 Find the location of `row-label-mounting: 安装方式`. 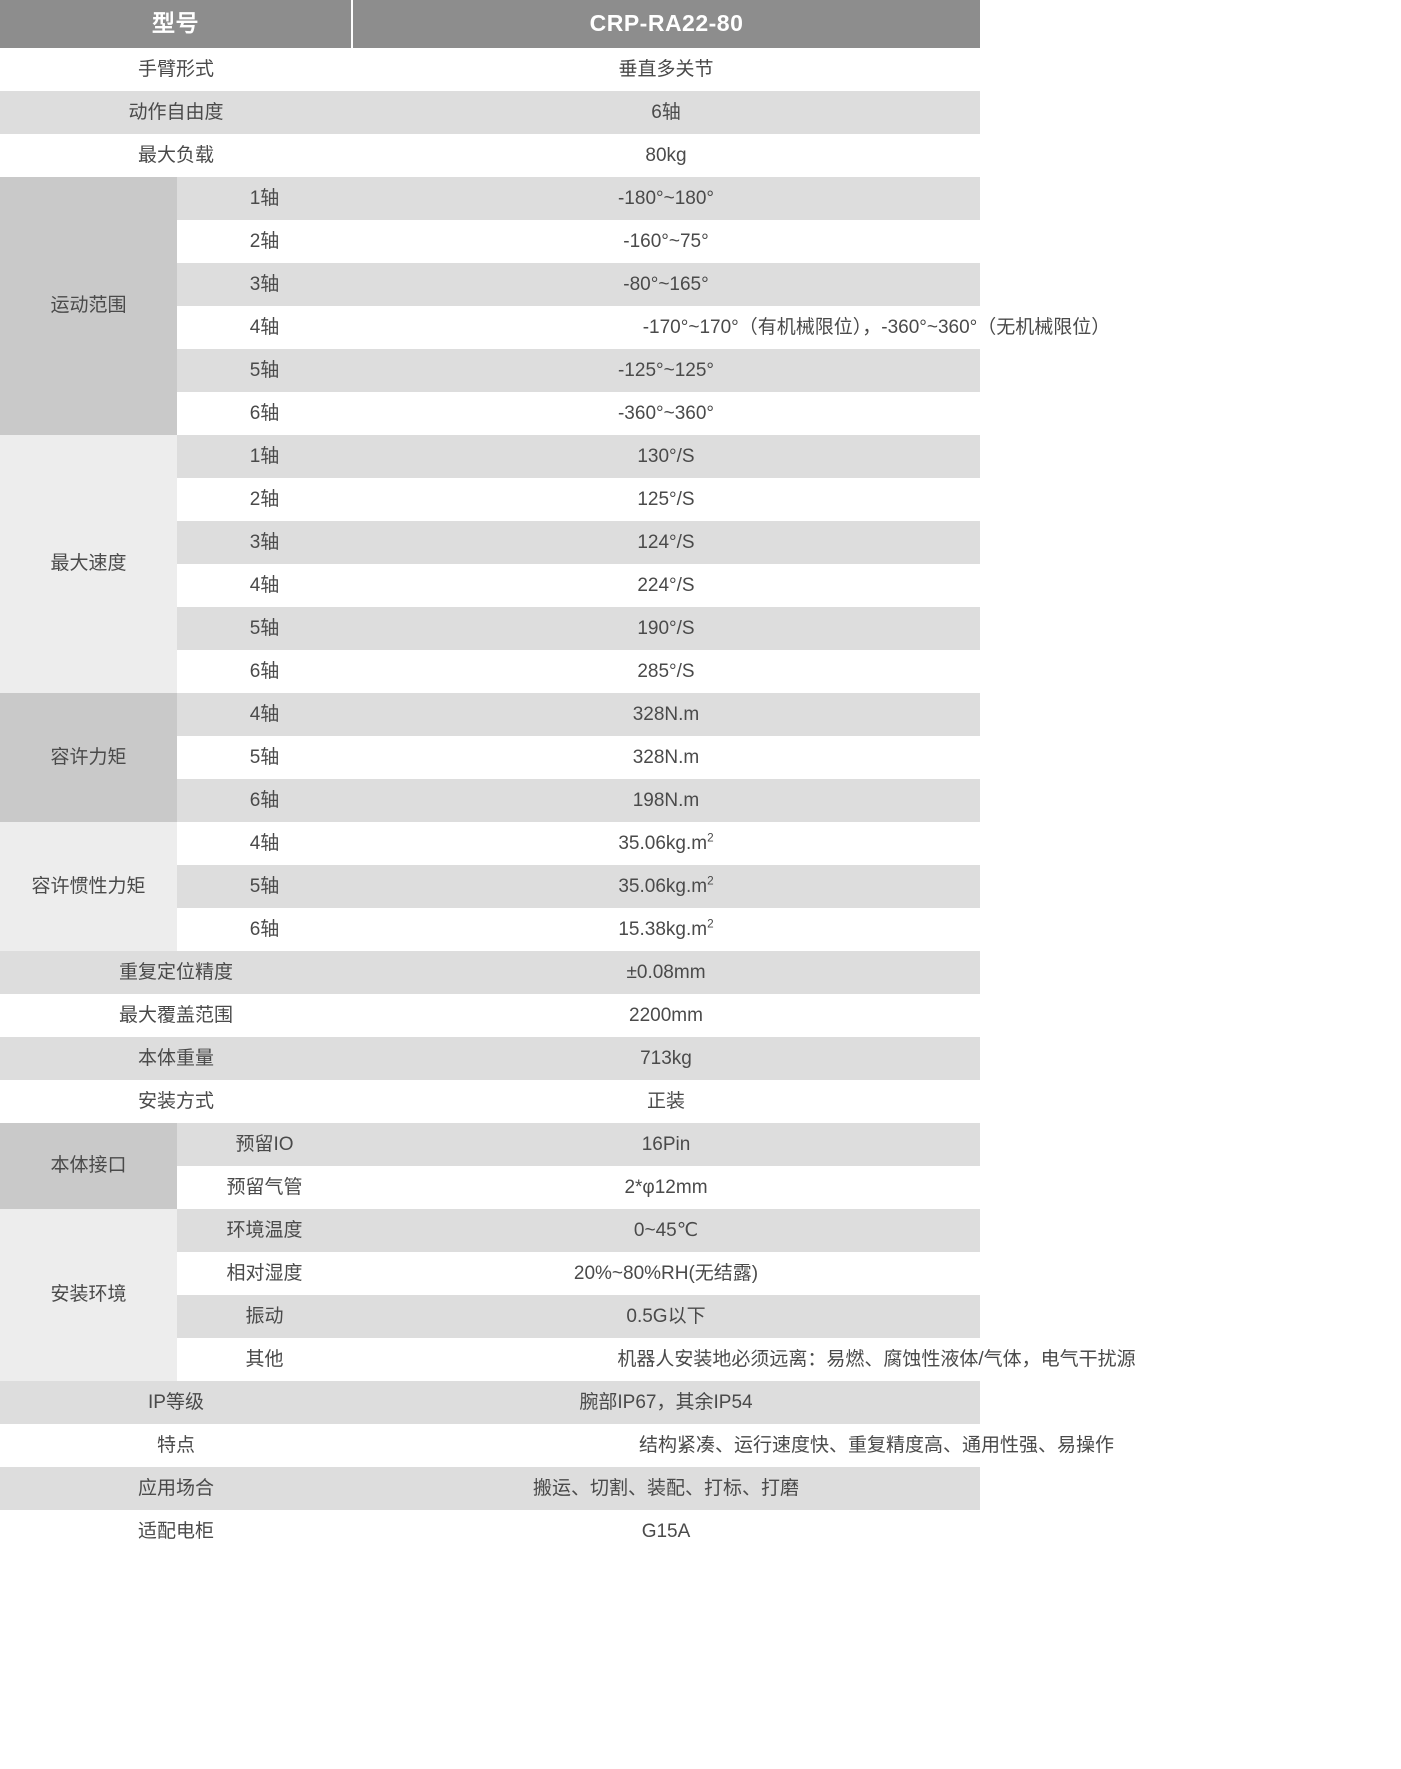

row-label-mounting: 安装方式 is located at coordinates (176, 1101).